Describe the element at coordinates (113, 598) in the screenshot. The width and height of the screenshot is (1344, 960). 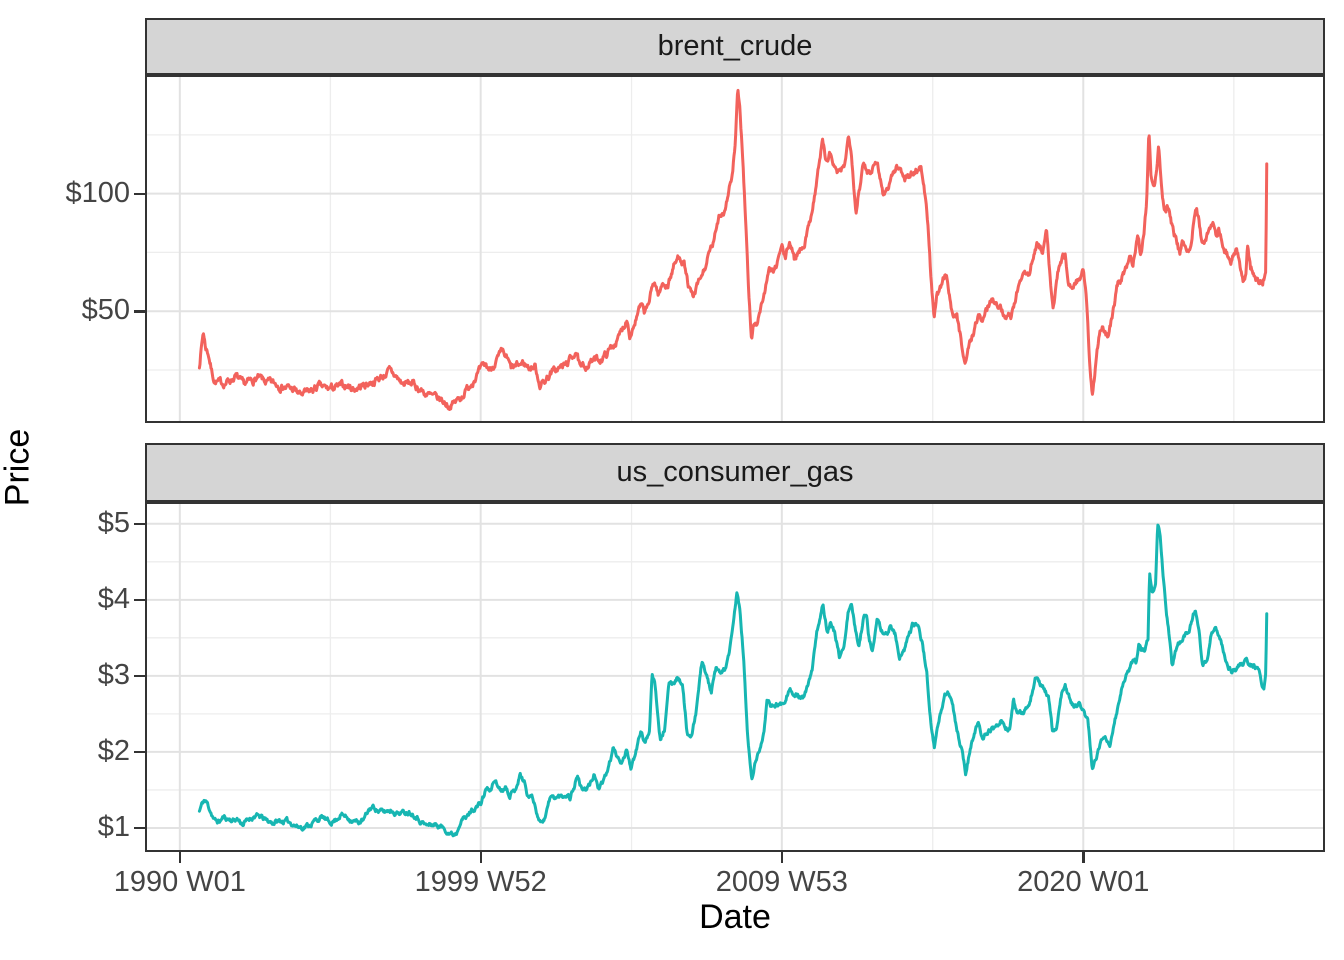
I see `y-tick-label: $4` at that location.